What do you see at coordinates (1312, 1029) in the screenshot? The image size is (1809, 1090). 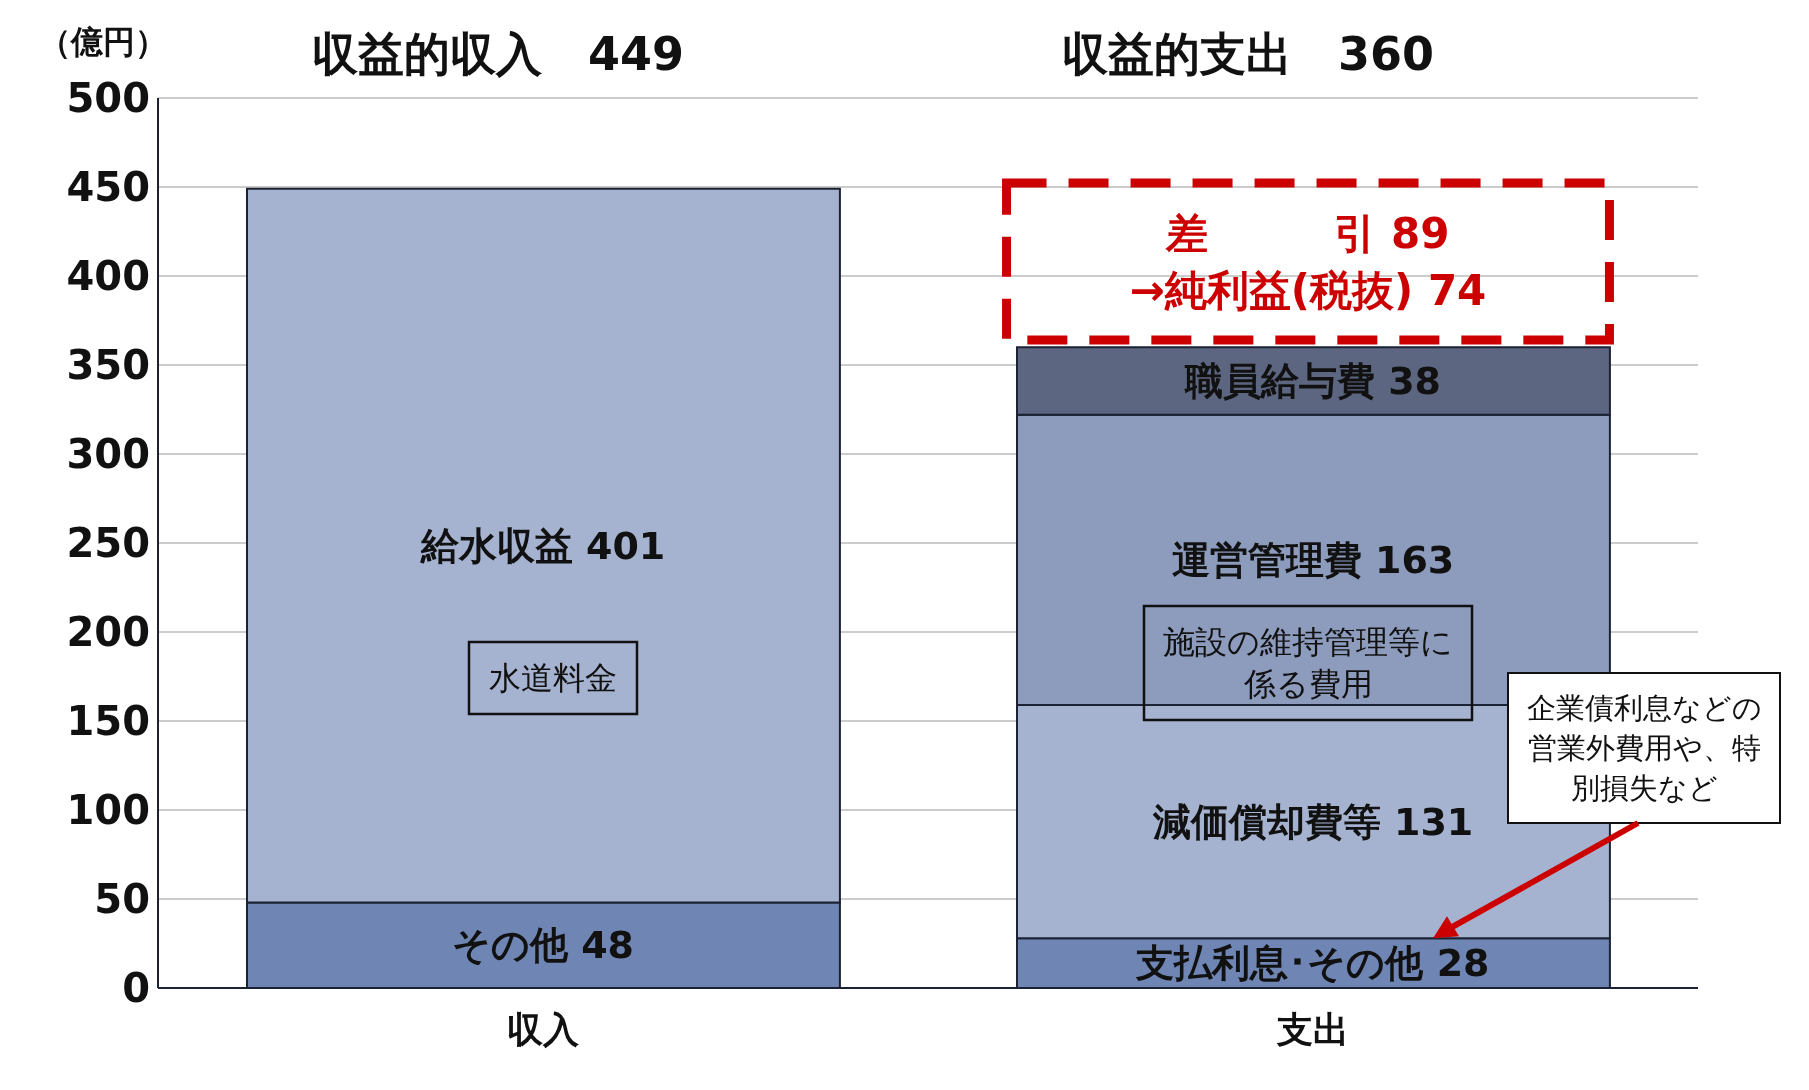 I see `x-tick-label: 支出` at bounding box center [1312, 1029].